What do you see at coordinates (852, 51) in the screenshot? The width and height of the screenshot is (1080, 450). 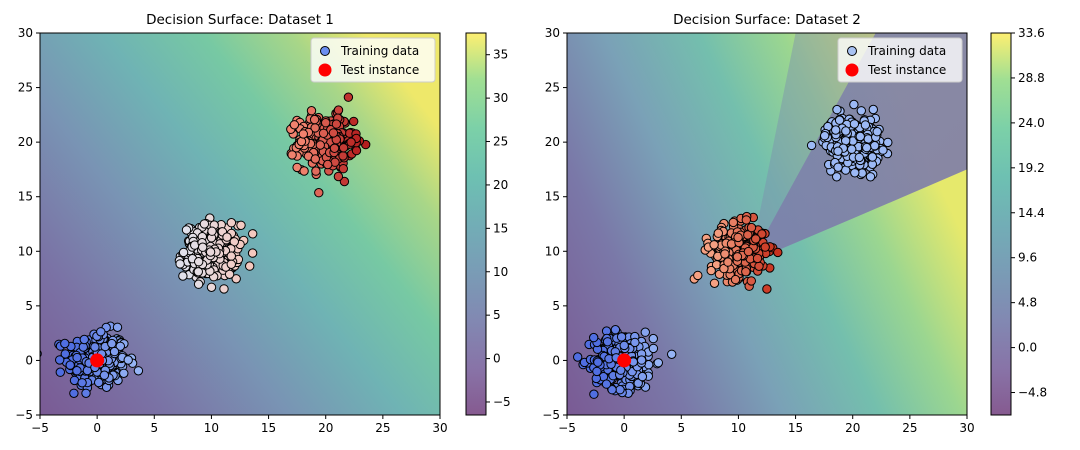 I see `legend-marker-training` at bounding box center [852, 51].